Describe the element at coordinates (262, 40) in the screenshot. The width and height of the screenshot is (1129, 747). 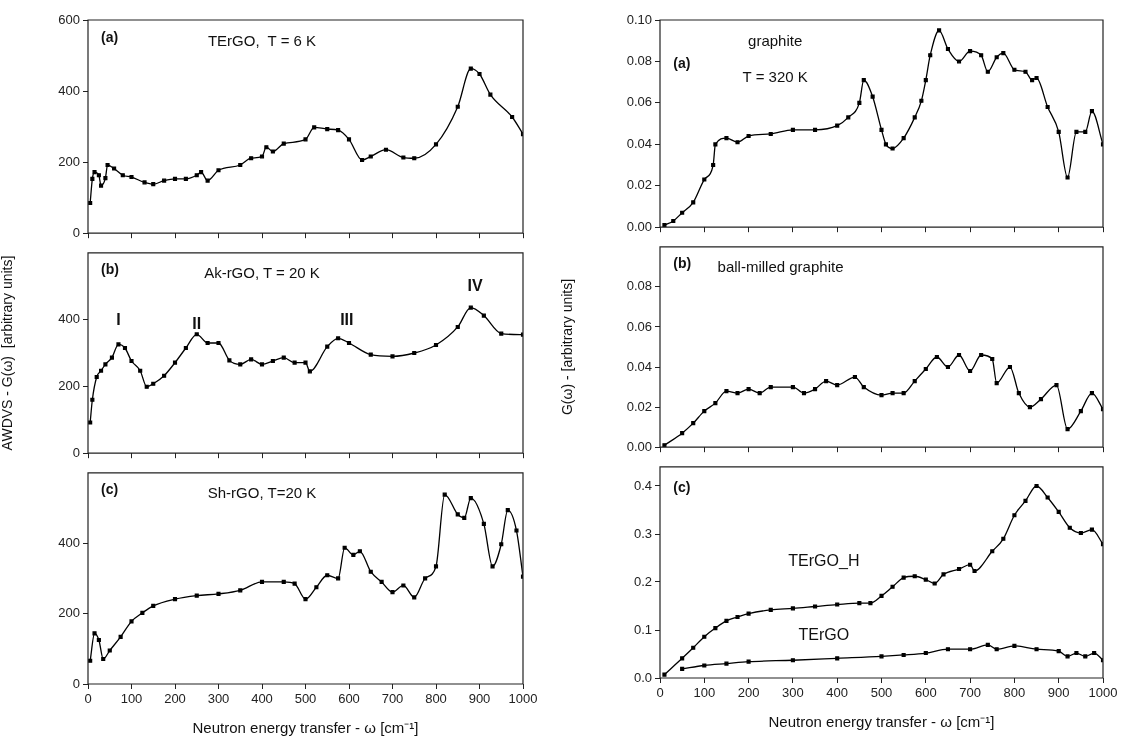
I see `text: TErGO, T = 6 K` at that location.